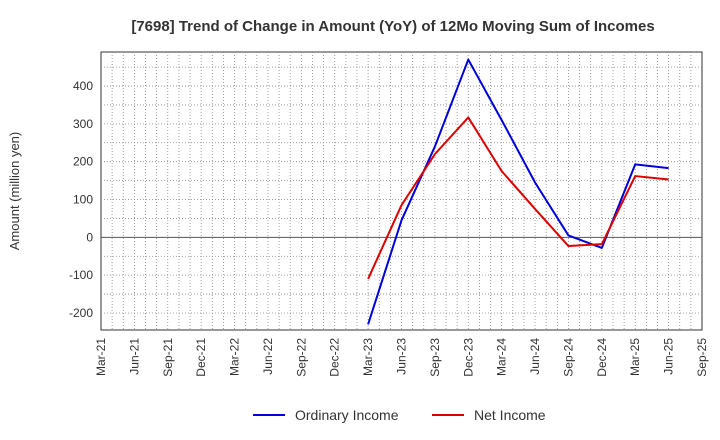 The width and height of the screenshot is (720, 440). I want to click on x-tick-label: Sep-24, so click(568, 357).